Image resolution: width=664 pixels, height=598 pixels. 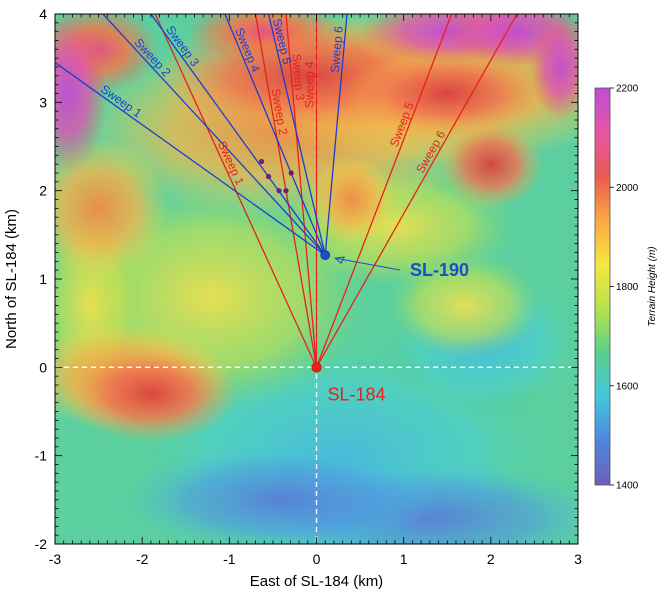 I want to click on sl190-sweep-label-6: Sweep 6, so click(x=337, y=49).